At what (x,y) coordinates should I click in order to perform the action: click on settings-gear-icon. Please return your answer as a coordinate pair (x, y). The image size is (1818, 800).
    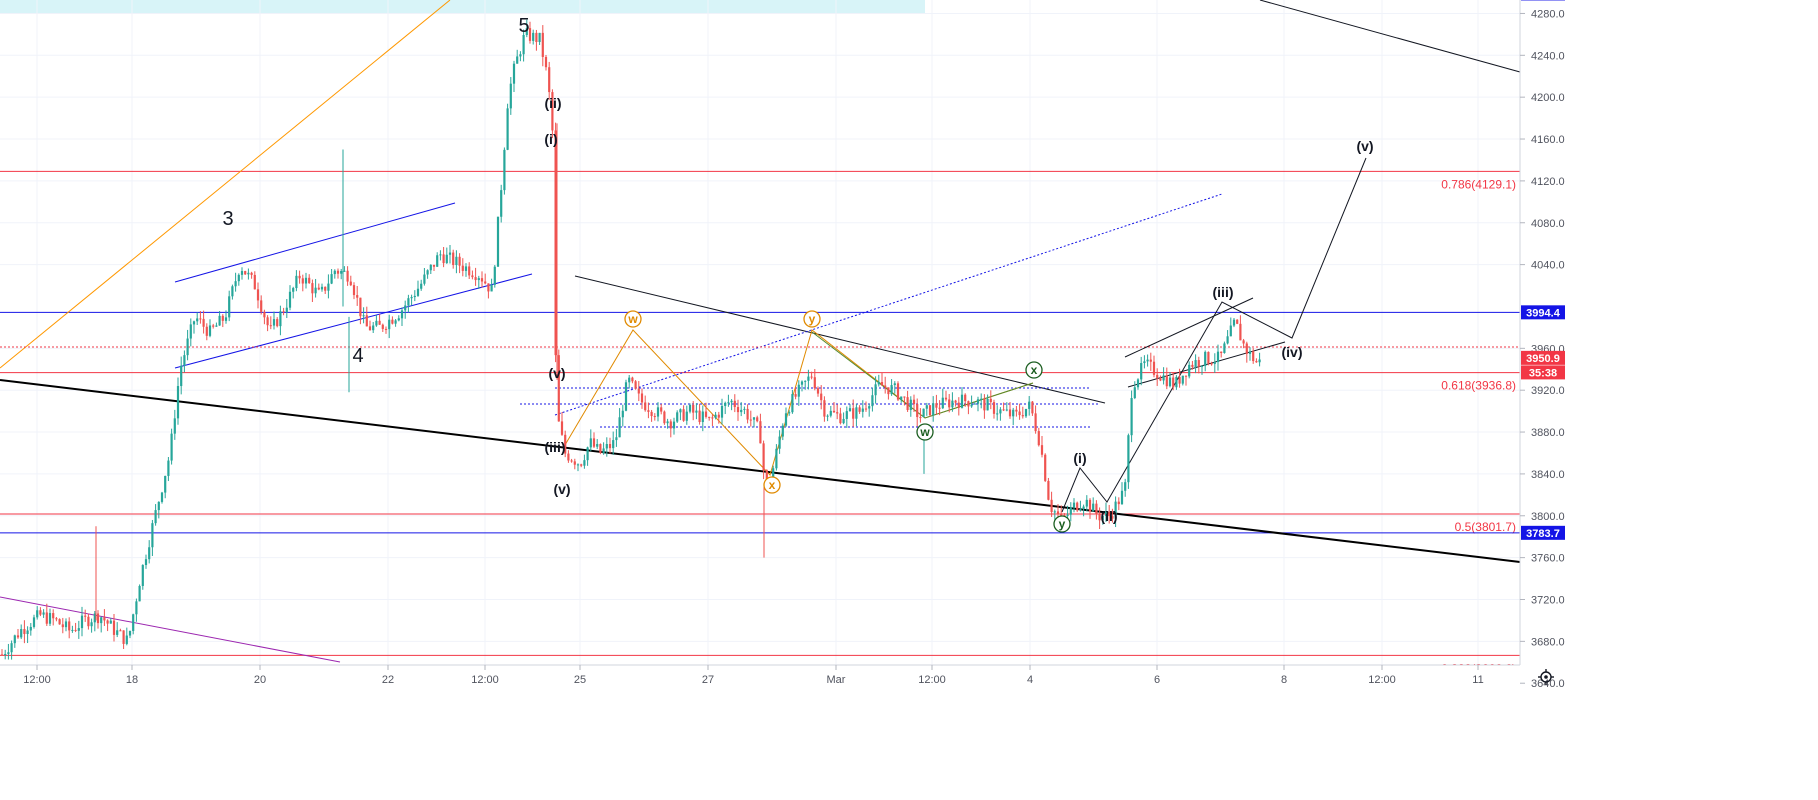
    Looking at the image, I should click on (1546, 677).